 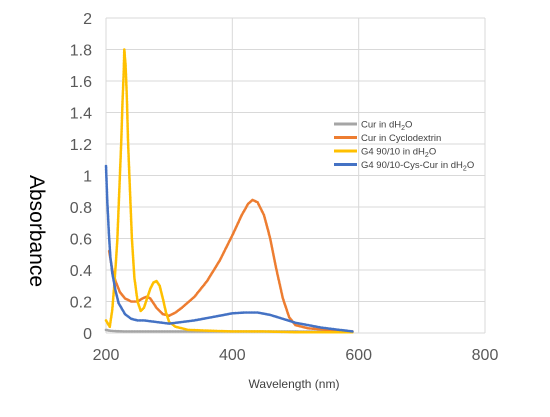 I want to click on y-tick-label: 0.8, so click(x=81, y=208).